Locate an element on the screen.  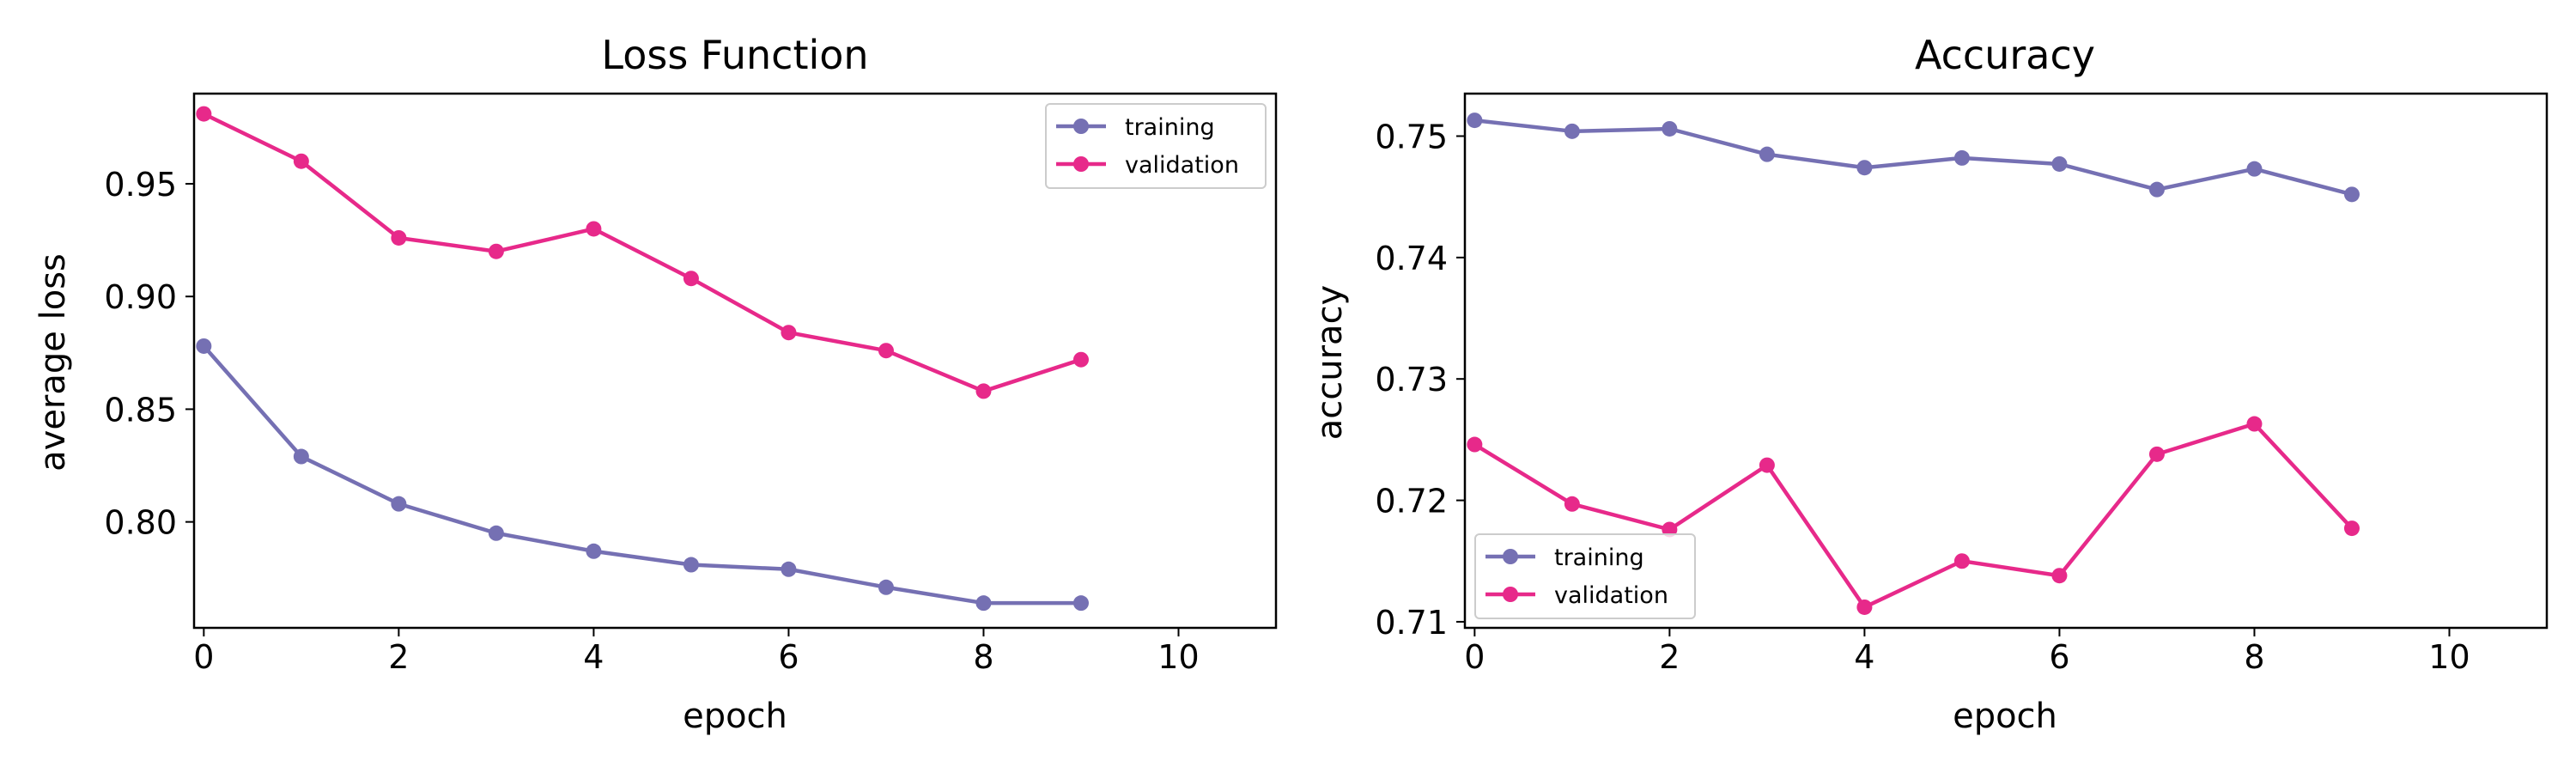
y-tick-label: 0.74 is located at coordinates (1411, 258).